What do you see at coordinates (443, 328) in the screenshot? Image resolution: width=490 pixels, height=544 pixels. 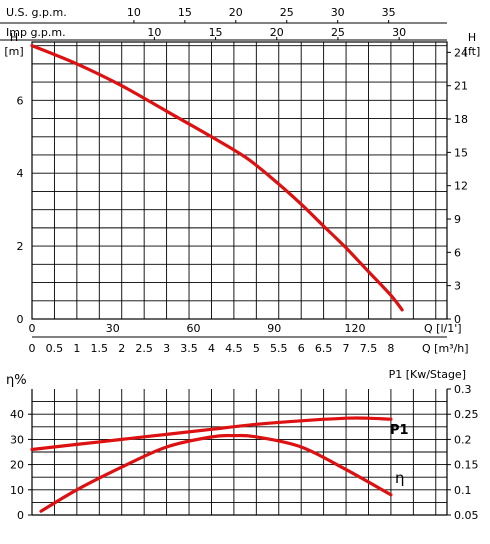 I see `flow-lpm-axis-label: Q [l/1']` at bounding box center [443, 328].